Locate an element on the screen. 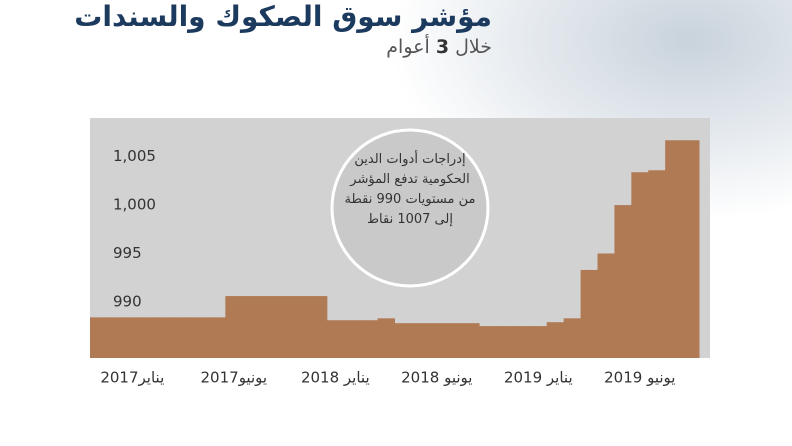 Image resolution: width=792 pixels, height=446 pixels. y-tick-label: 1,000 is located at coordinates (134, 205).